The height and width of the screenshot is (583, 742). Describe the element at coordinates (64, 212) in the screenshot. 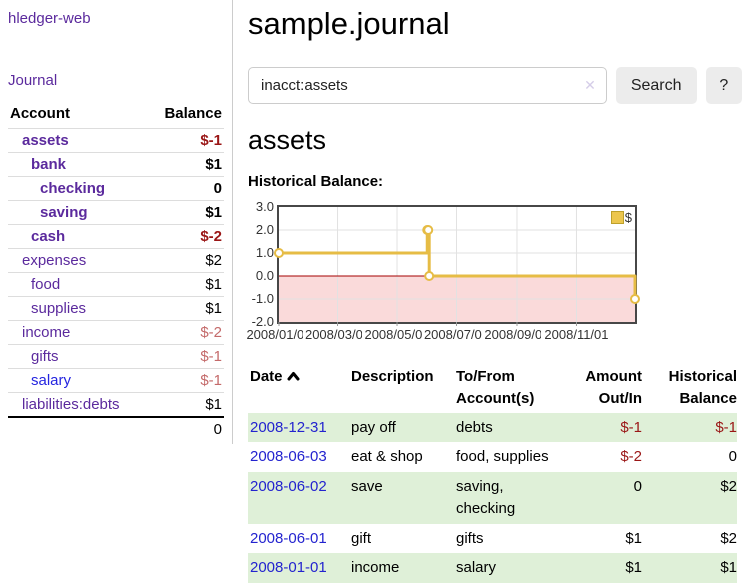

I see `account-link: saving` at that location.